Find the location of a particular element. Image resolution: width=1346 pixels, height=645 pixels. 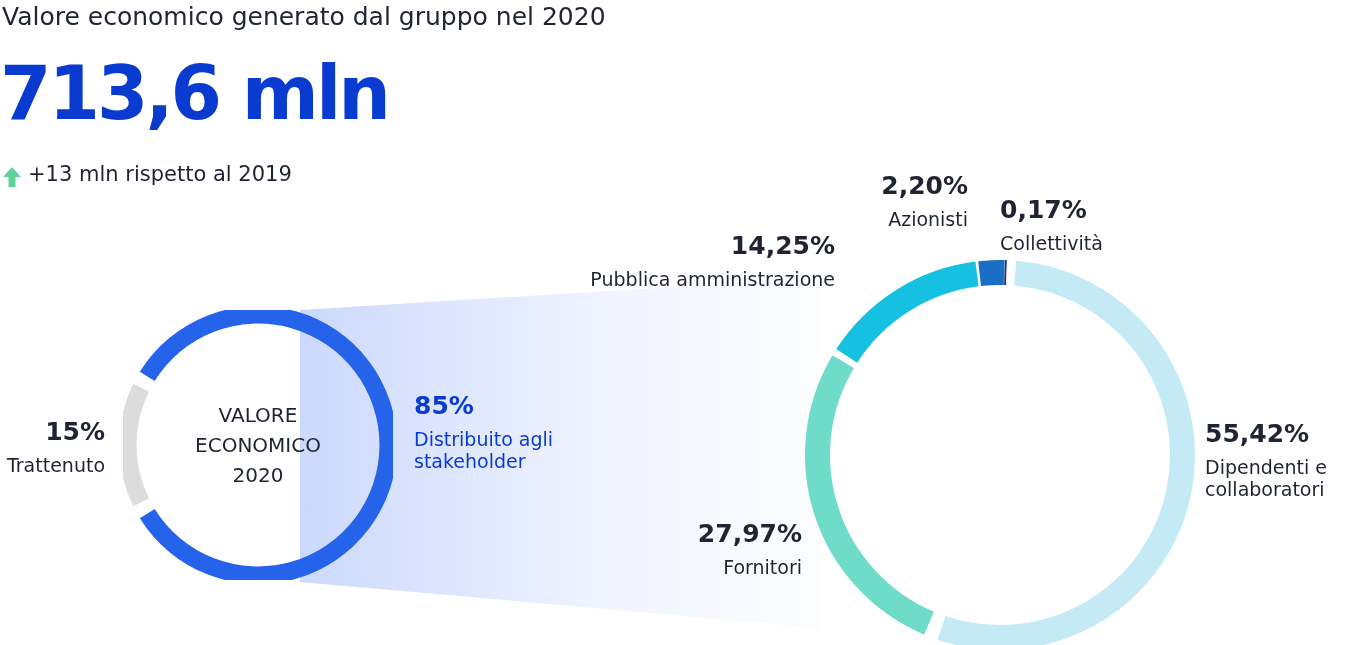

data-label: 55,42% is located at coordinates (1258, 433).